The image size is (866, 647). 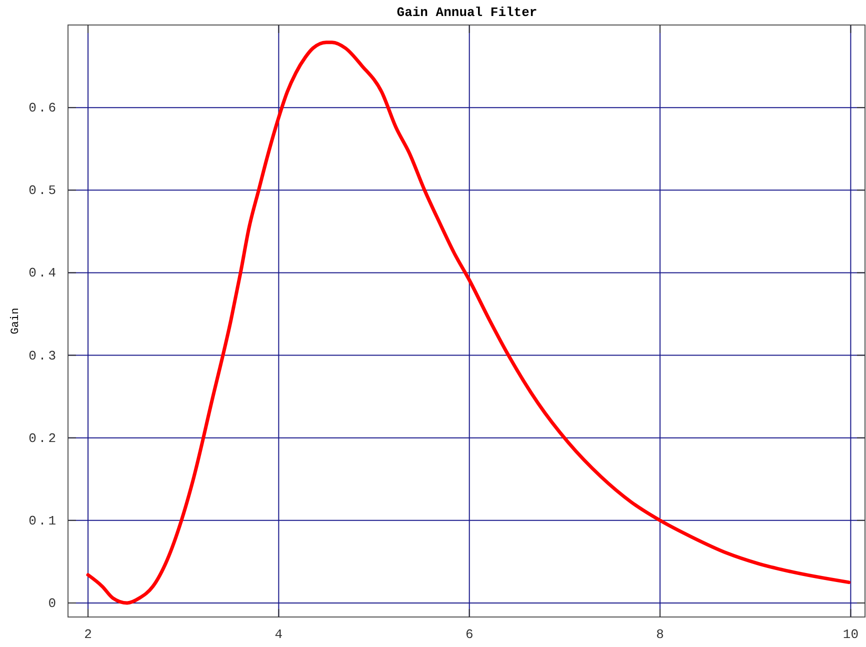 What do you see at coordinates (43, 438) in the screenshot?
I see `y-tick-label: 0.2` at bounding box center [43, 438].